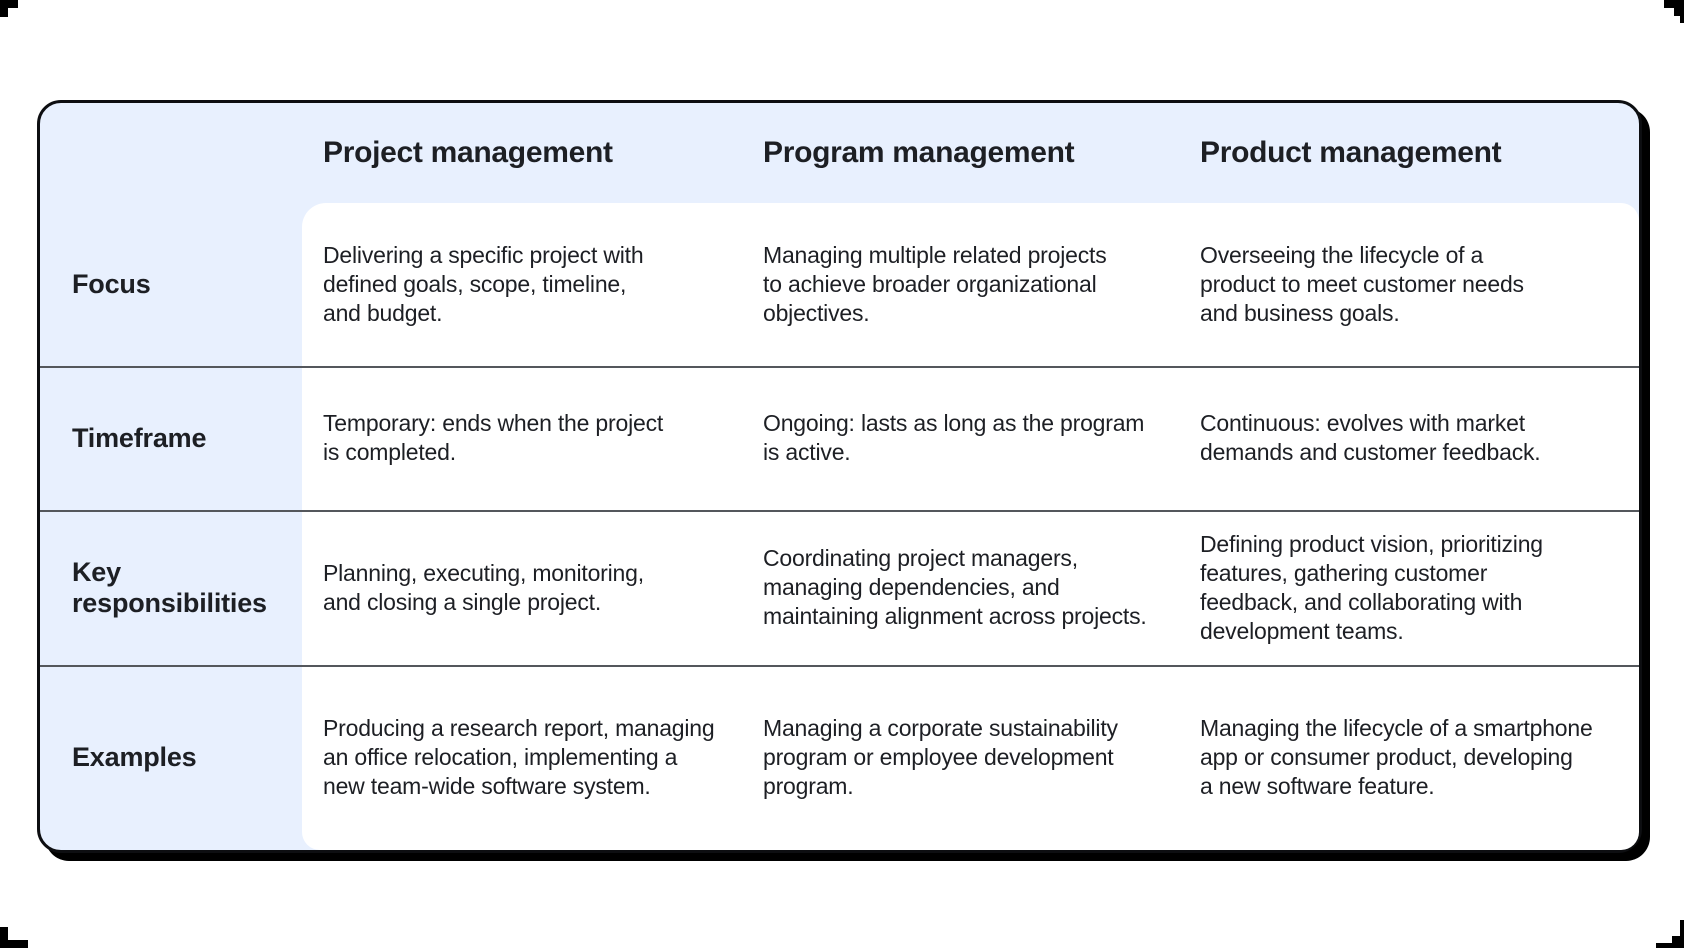 This screenshot has width=1684, height=948. I want to click on row-header-timeframe: Timeframe, so click(171, 438).